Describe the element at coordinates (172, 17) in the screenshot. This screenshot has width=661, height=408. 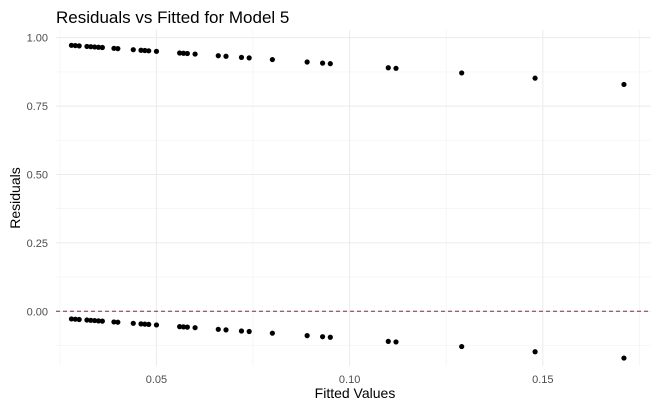
I see `chart-title: Residuals vs Fitted for Model 5` at that location.